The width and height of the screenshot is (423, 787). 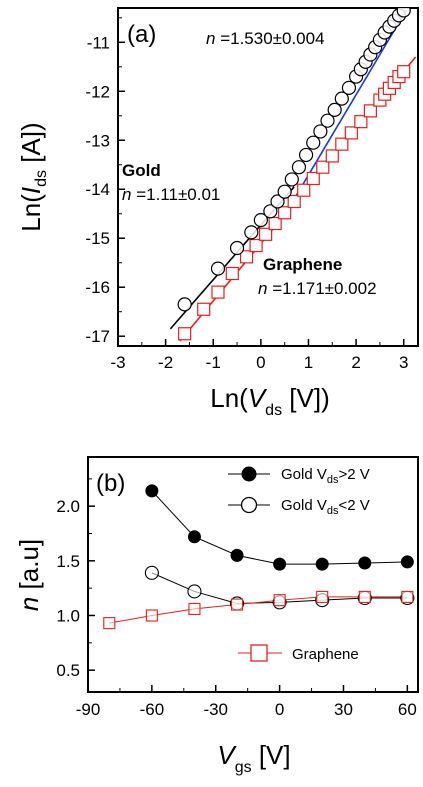 What do you see at coordinates (68, 506) in the screenshot?
I see `y-tick-label: 2.0` at bounding box center [68, 506].